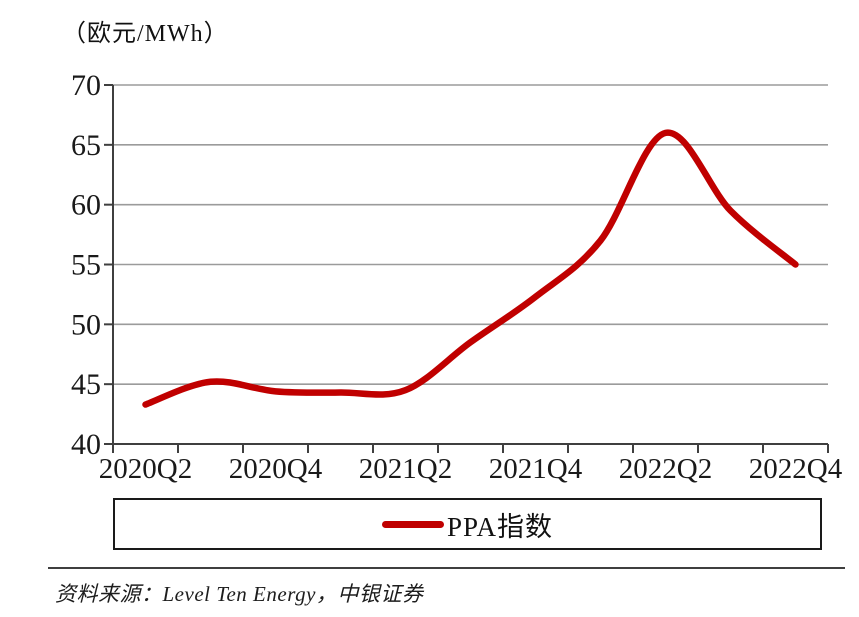  I want to click on svg-text: 55, so click(86, 265).